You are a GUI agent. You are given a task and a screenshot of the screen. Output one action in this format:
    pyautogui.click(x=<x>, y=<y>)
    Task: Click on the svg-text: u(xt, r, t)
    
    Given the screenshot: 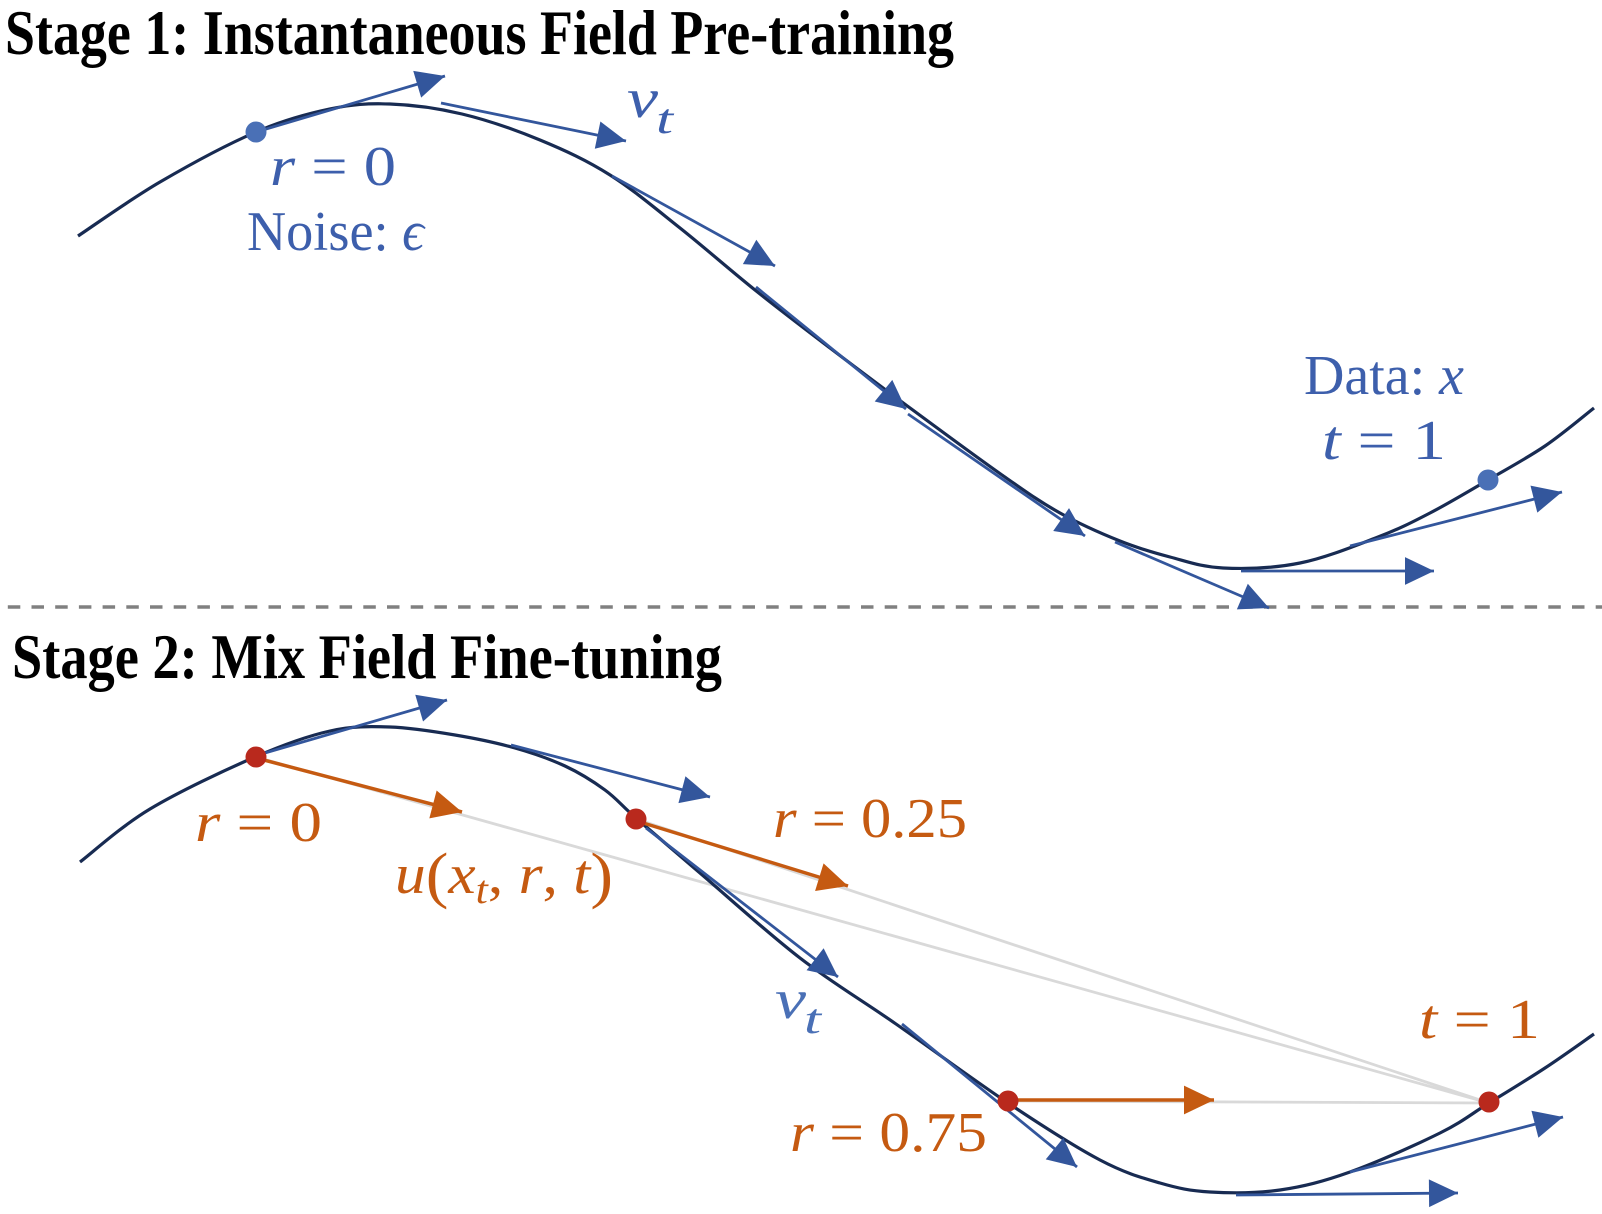 What is the action you would take?
    pyautogui.click(x=504, y=877)
    